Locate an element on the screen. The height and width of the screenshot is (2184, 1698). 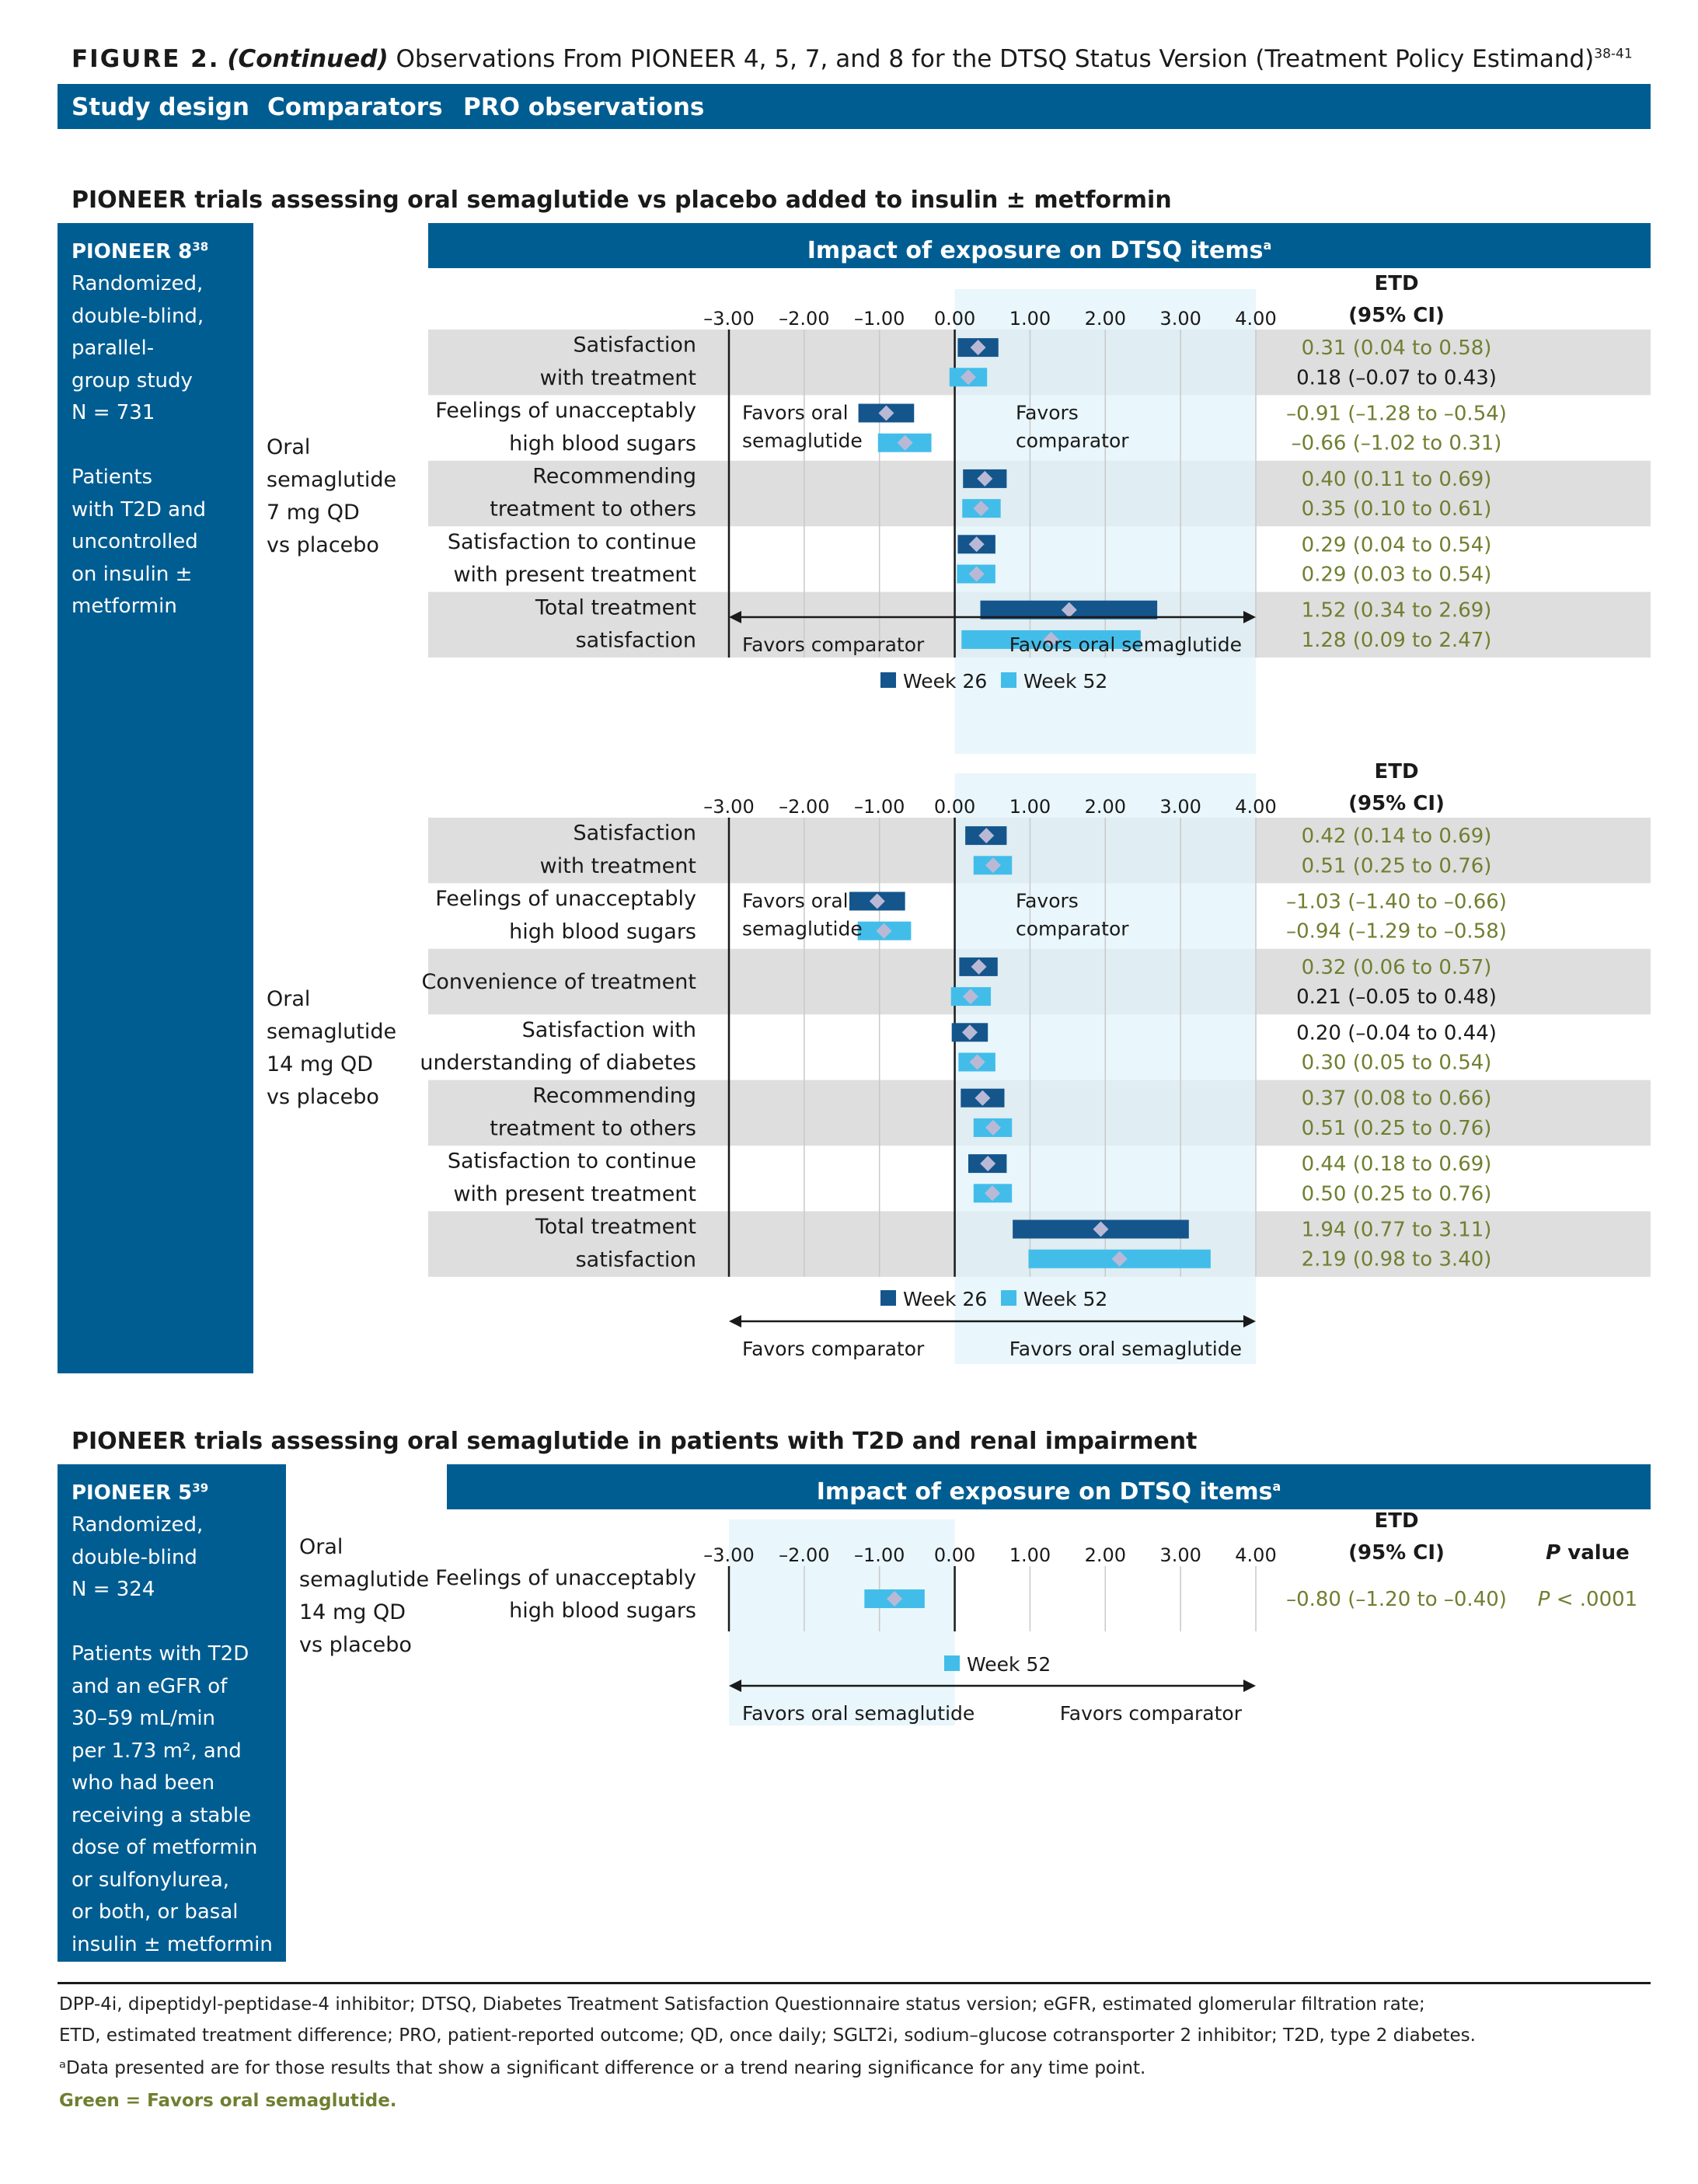
etd-value: 0.51 (0.25 to 0.76) is located at coordinates (1397, 1129).